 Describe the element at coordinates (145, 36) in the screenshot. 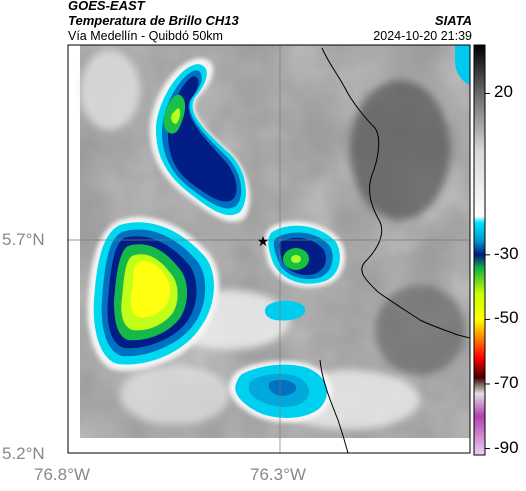

I see `region-label: Vía Medellín - Quibdó 50km` at that location.